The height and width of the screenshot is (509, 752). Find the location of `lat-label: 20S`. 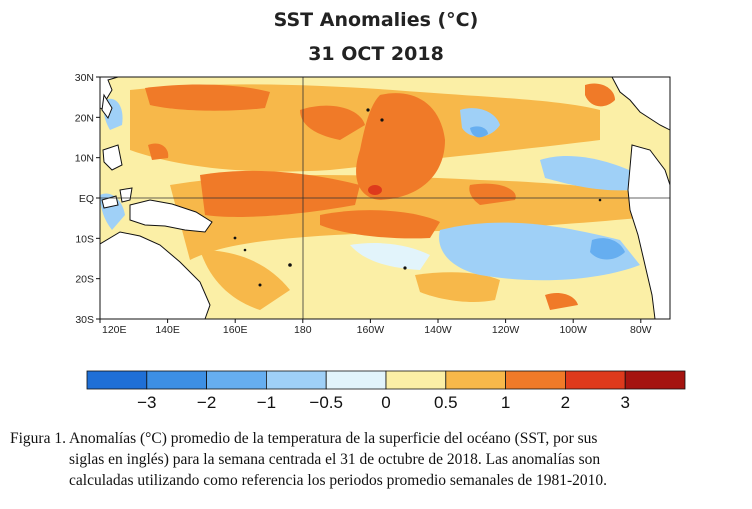

lat-label: 20S is located at coordinates (84, 280).